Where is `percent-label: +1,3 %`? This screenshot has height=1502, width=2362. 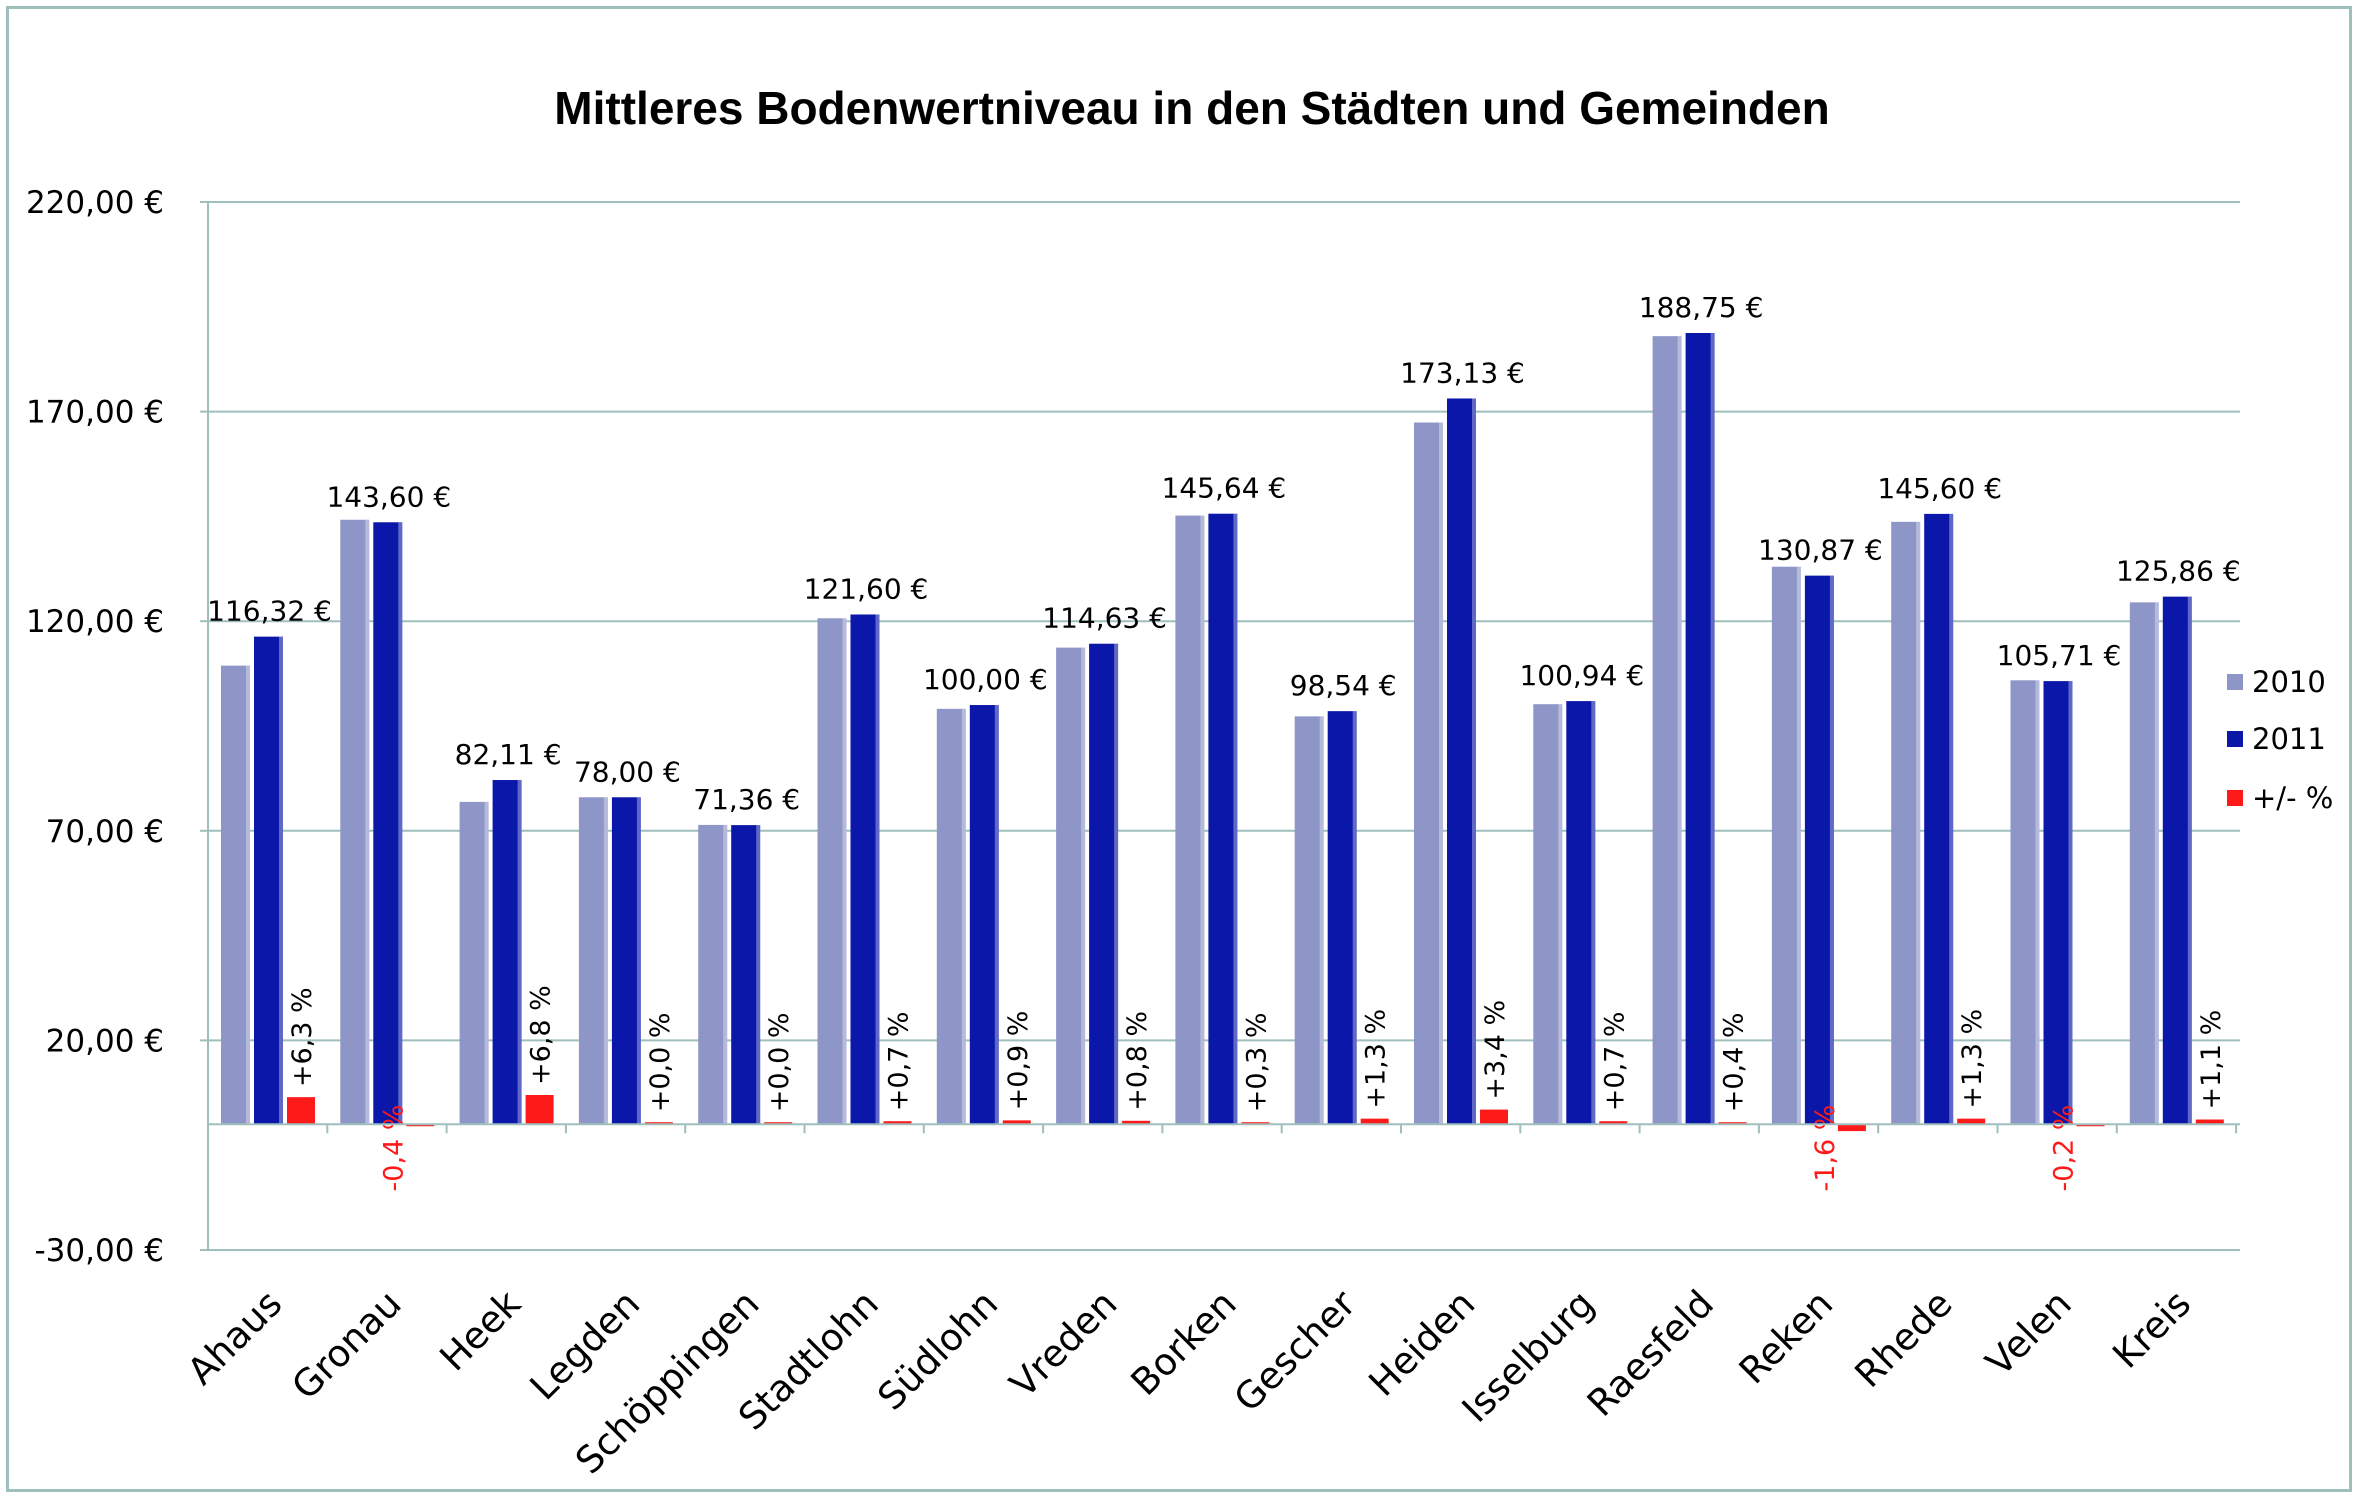 percent-label: +1,3 % is located at coordinates (1376, 1059).